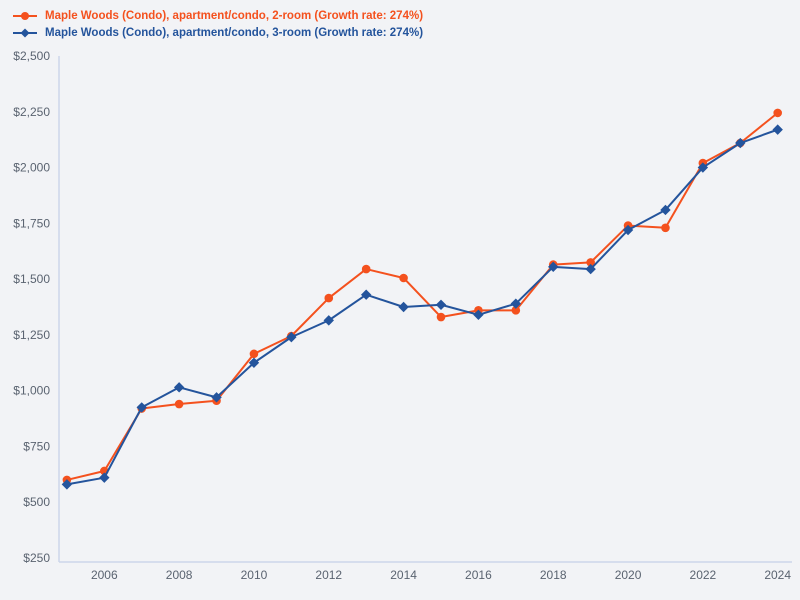  I want to click on legend-marker-circle-icon, so click(25, 16).